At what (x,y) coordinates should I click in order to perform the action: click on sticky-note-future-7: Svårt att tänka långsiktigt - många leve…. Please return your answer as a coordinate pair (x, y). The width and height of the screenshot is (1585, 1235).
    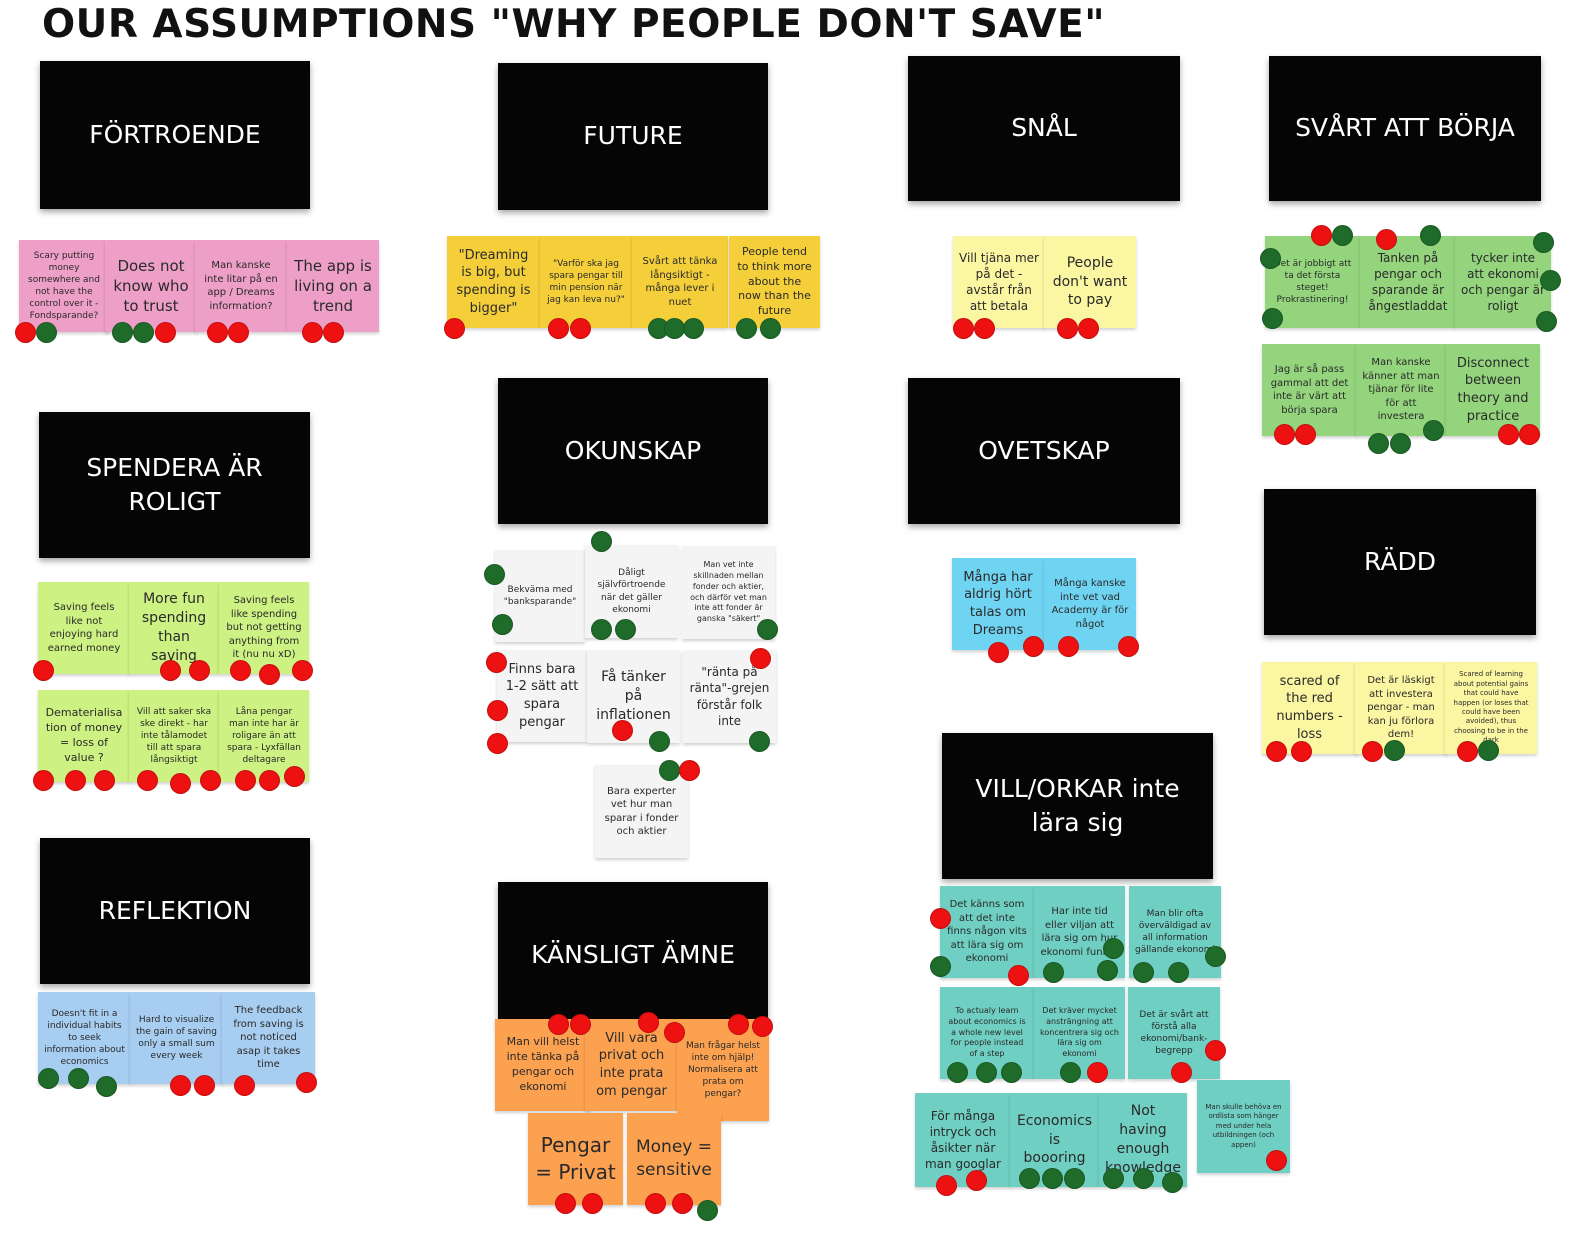
    Looking at the image, I should click on (680, 282).